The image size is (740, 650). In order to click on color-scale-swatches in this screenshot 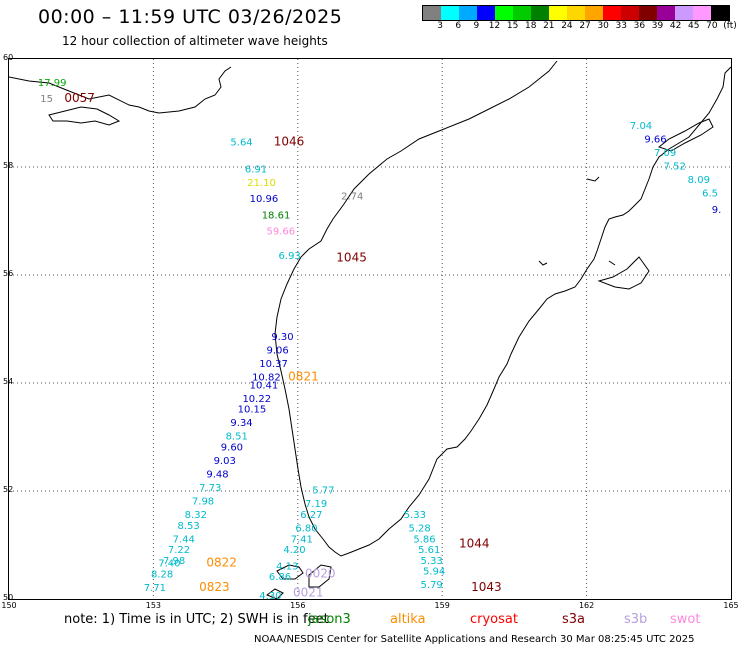, I will do `click(576, 13)`.